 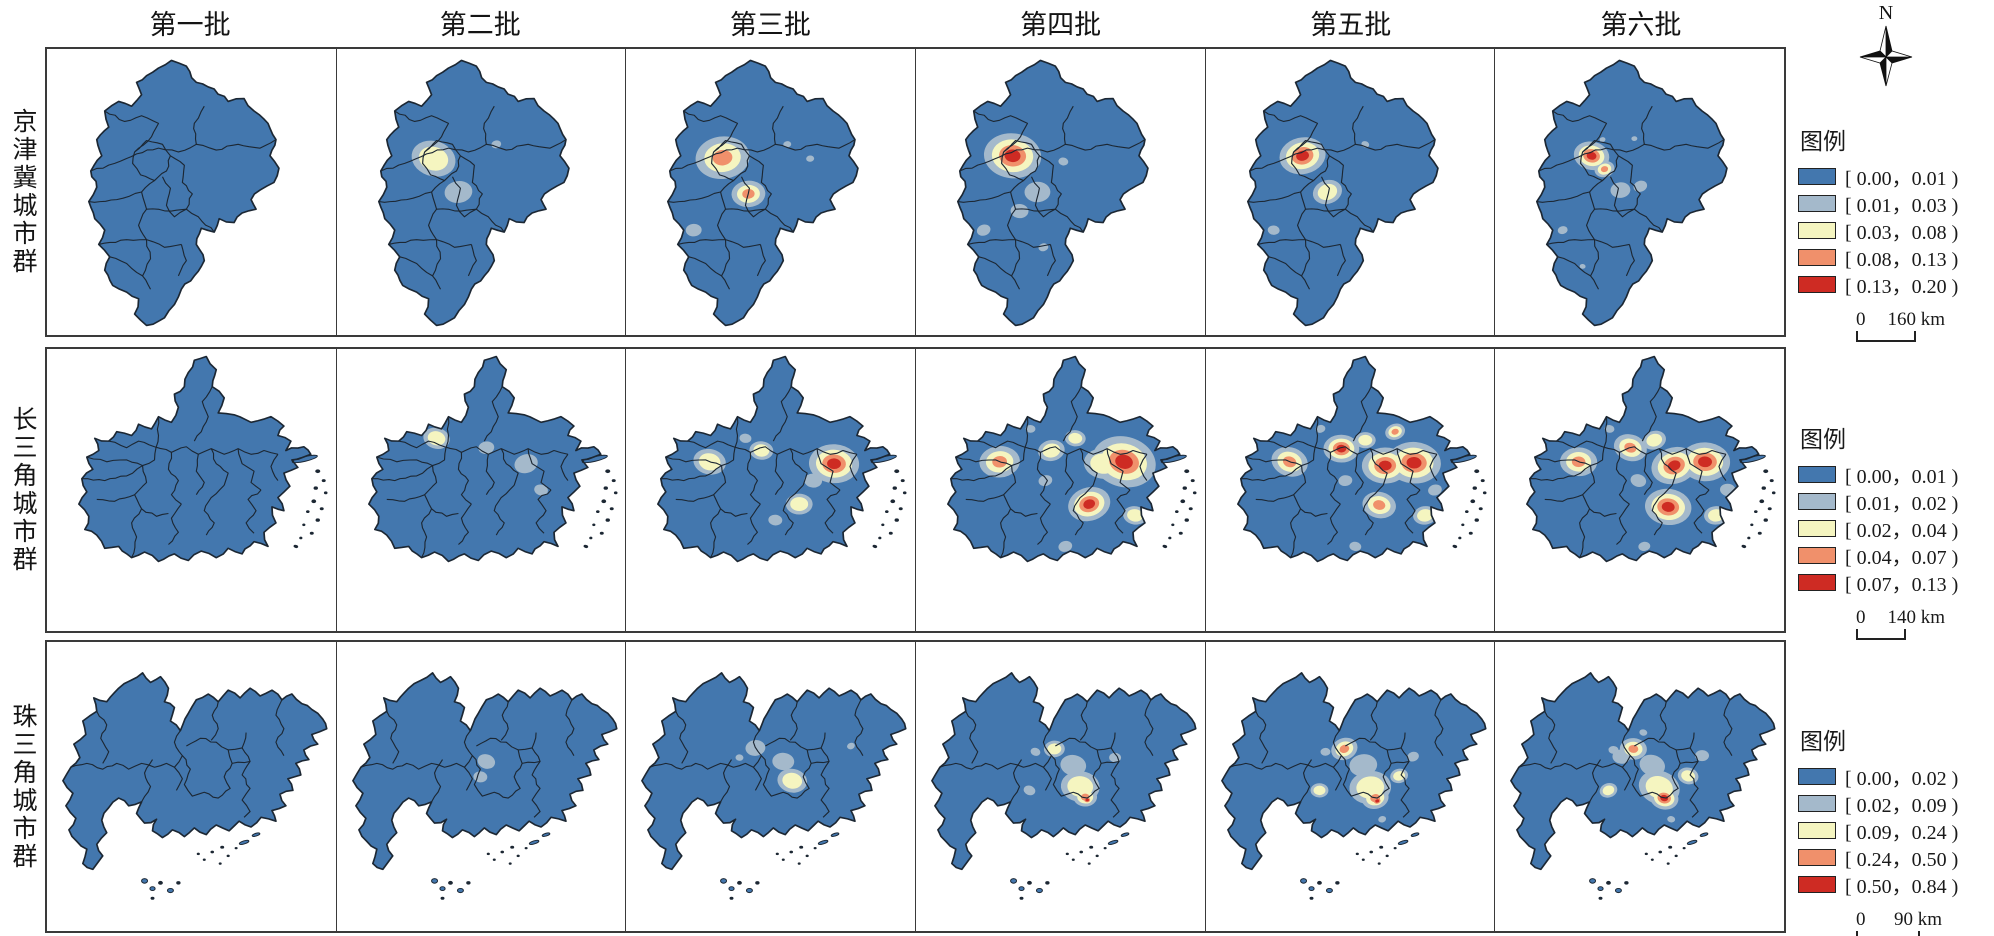 I want to click on legend-range-label: [ 0.13，0.20 ), so click(x=1902, y=287).